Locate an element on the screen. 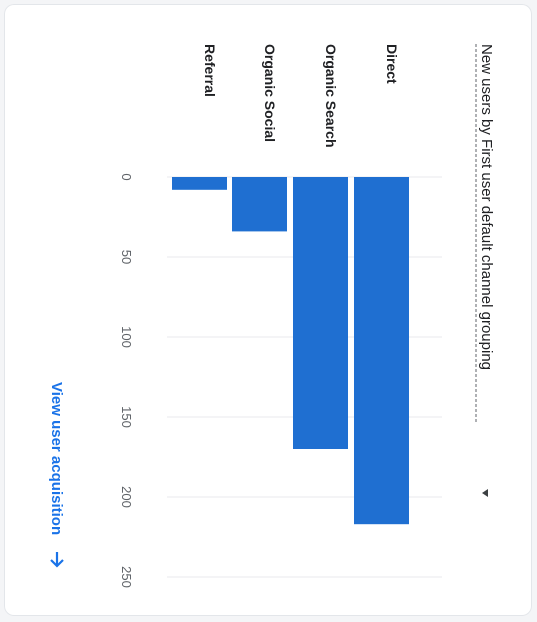 The image size is (537, 622). tick-label: 0 is located at coordinates (126, 176).